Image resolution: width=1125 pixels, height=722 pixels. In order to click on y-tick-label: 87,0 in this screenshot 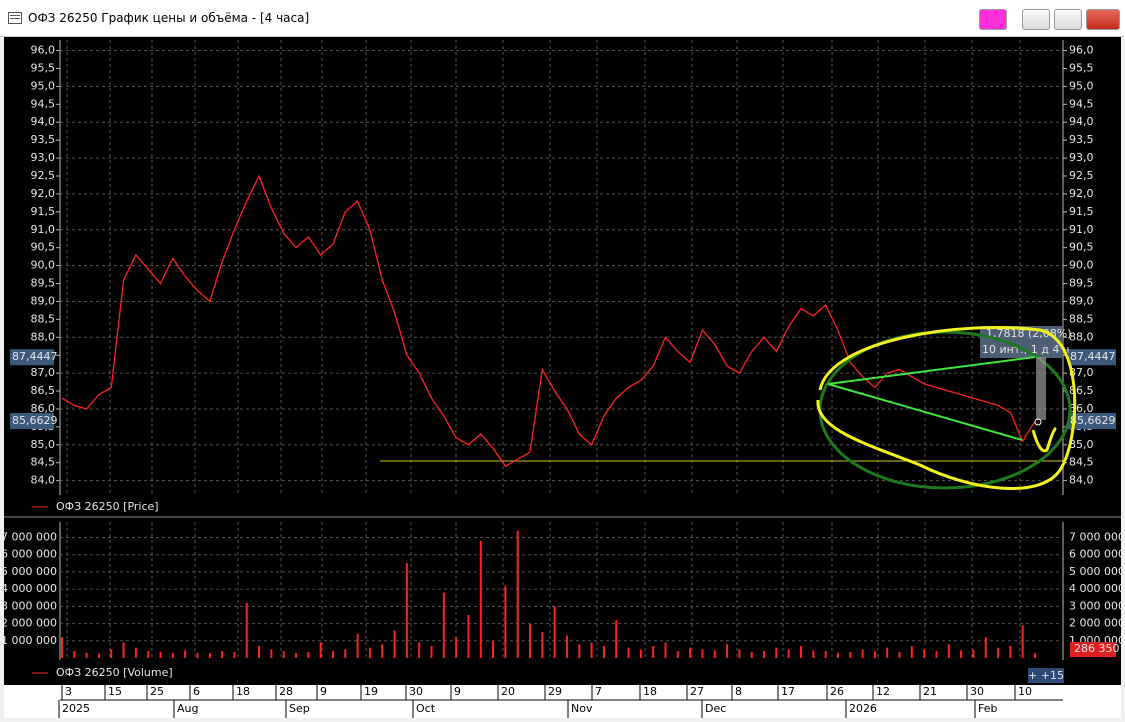, I will do `click(1081, 372)`.